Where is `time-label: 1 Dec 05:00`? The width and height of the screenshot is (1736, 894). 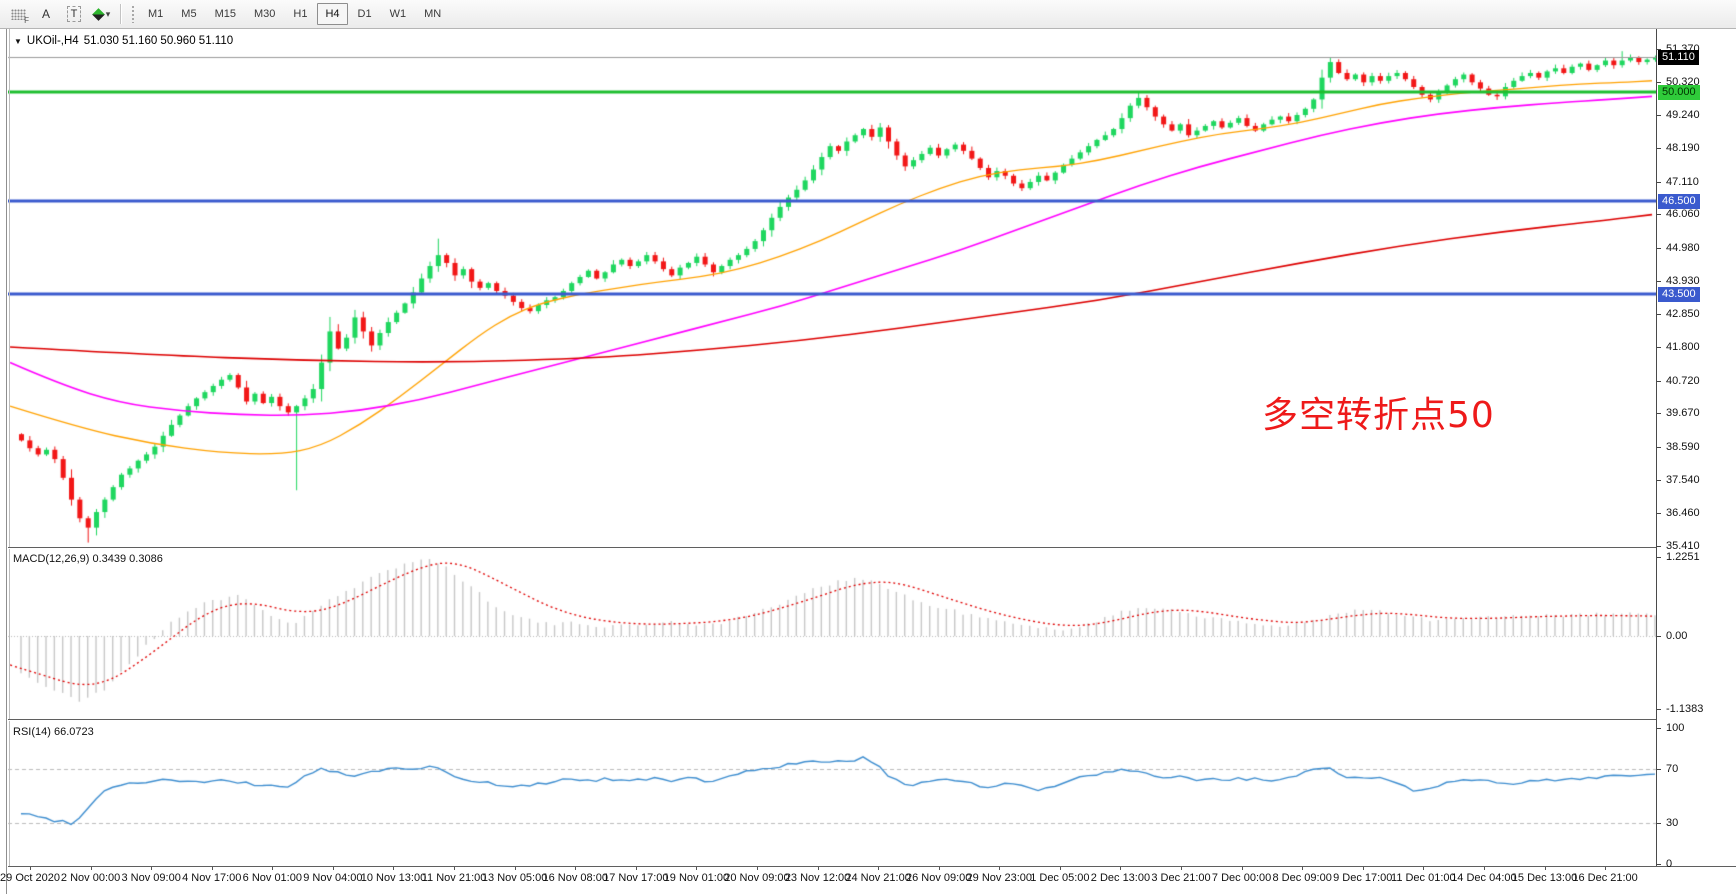 time-label: 1 Dec 05:00 is located at coordinates (1060, 878).